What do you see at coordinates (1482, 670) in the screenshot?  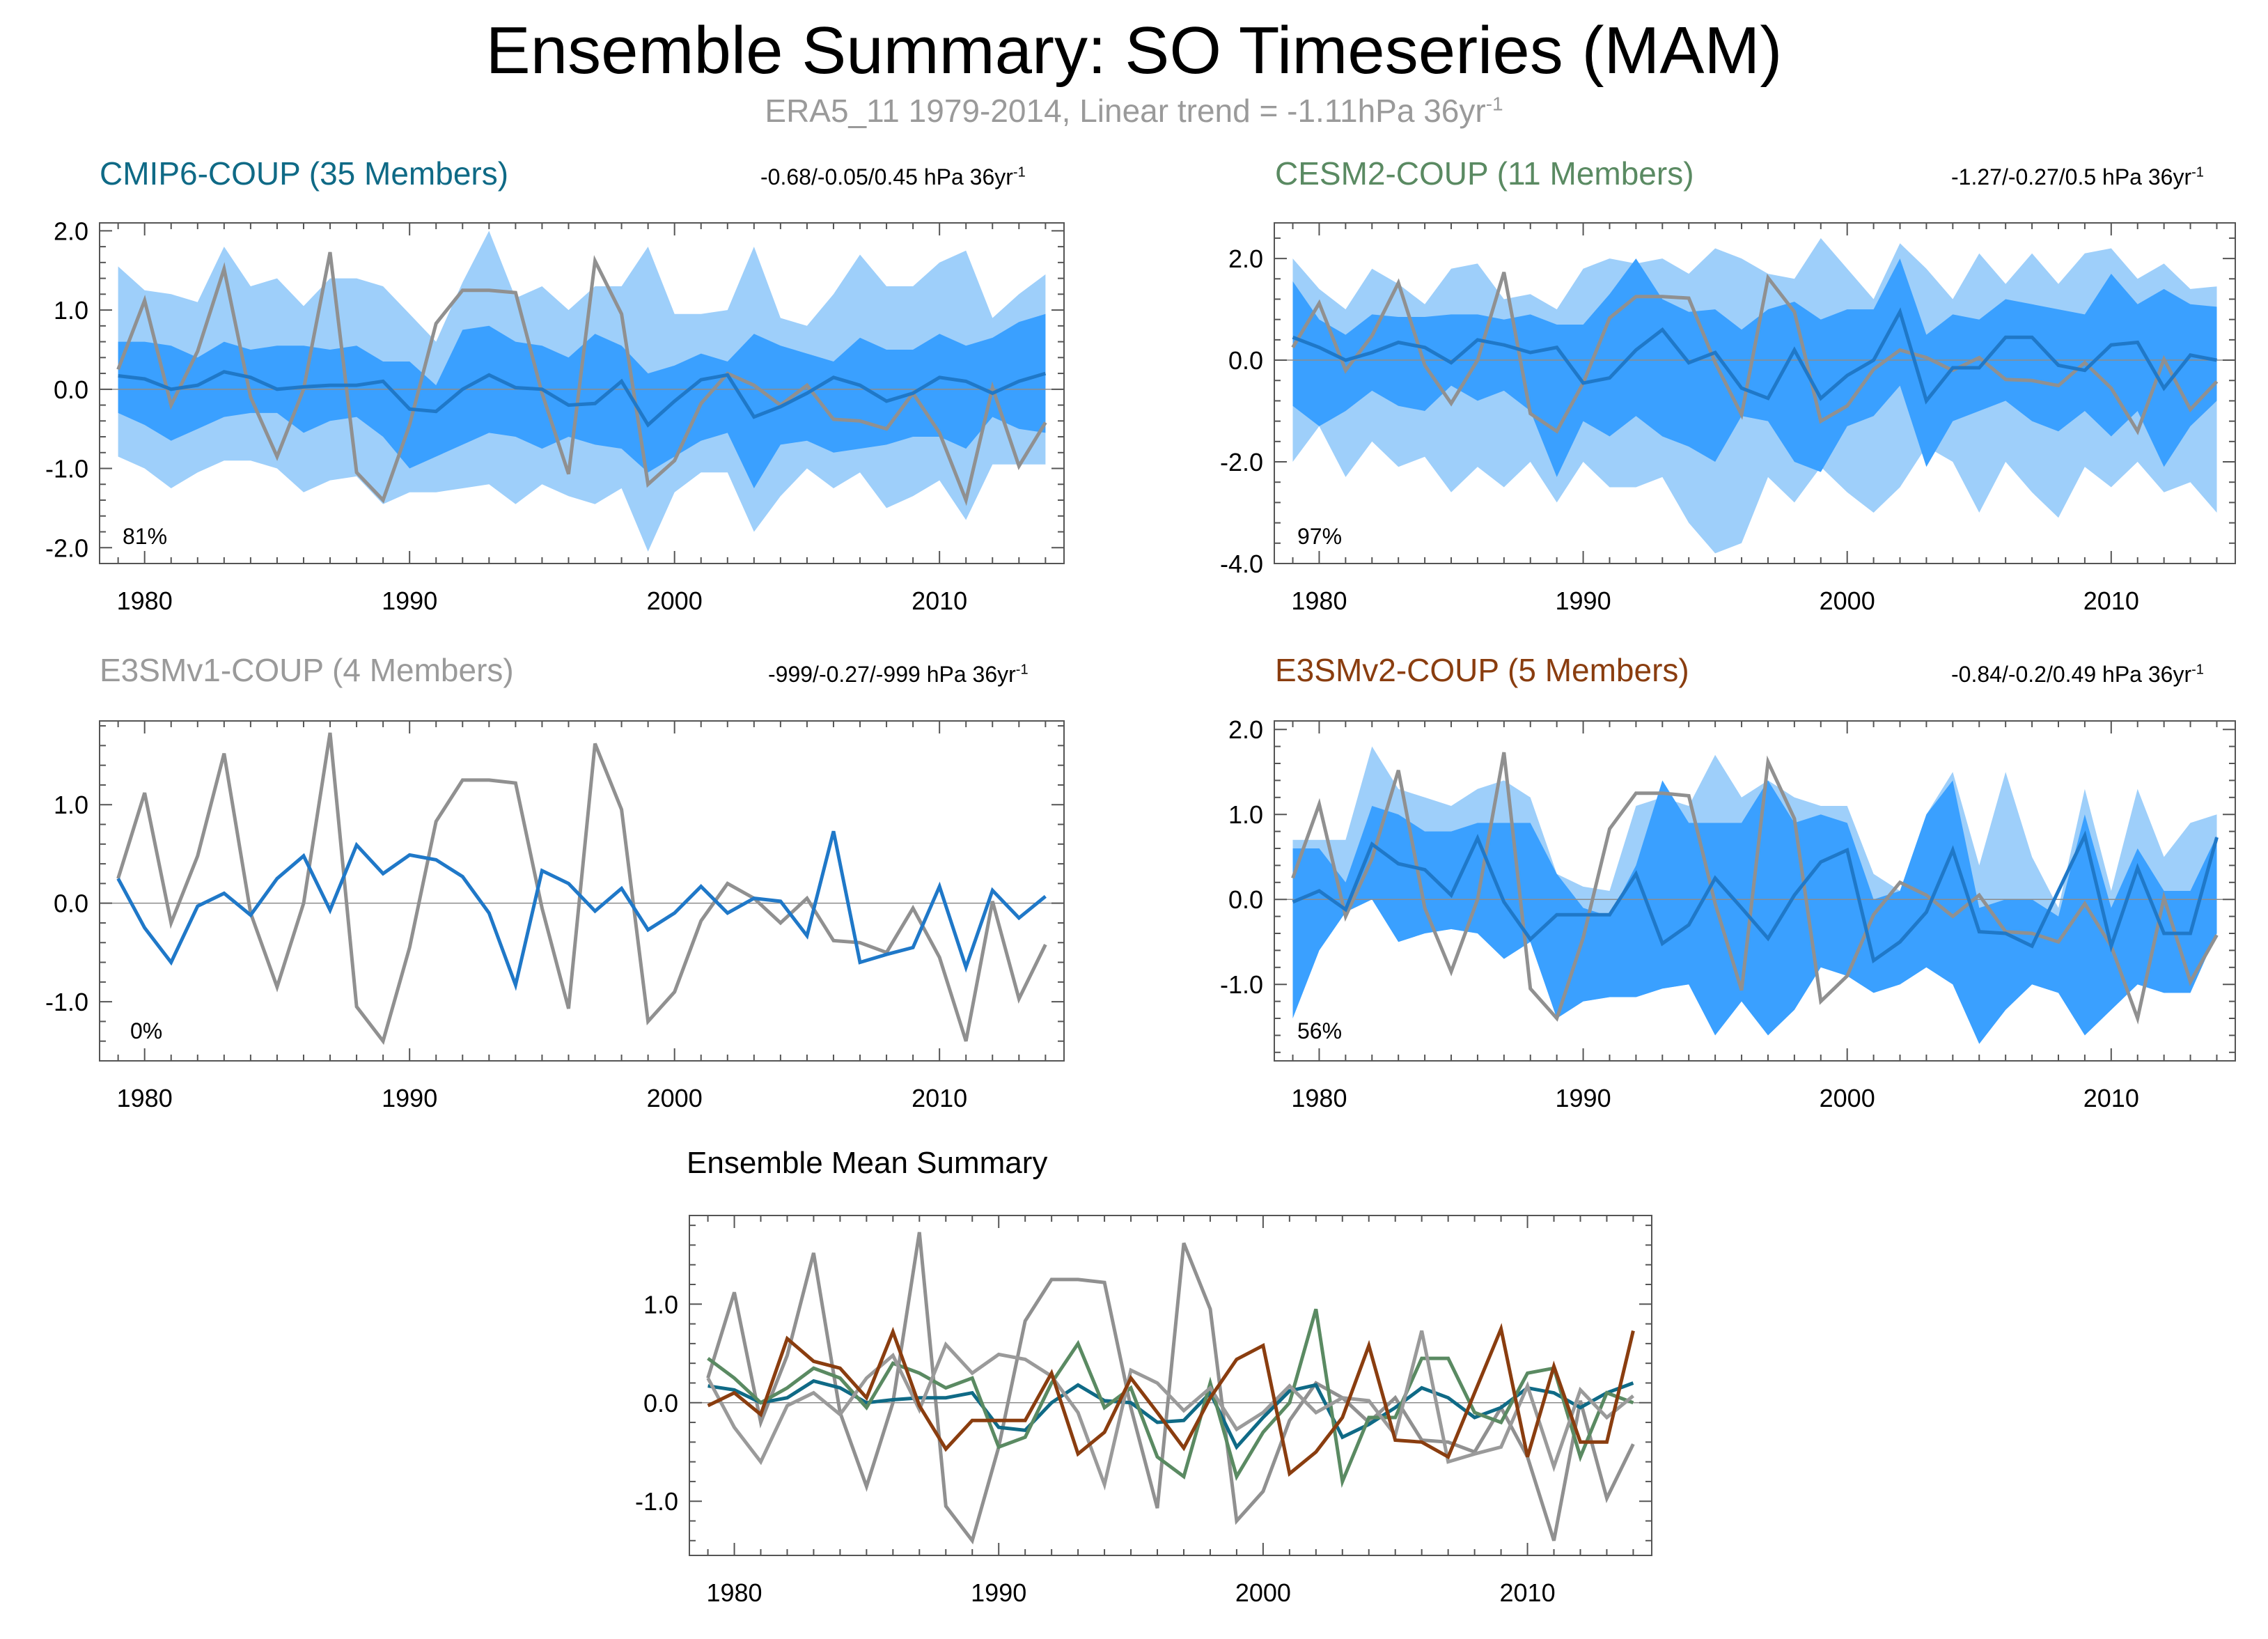 I see `panel-title-e3smv2: E3SMv2-COUP (5 Members)` at bounding box center [1482, 670].